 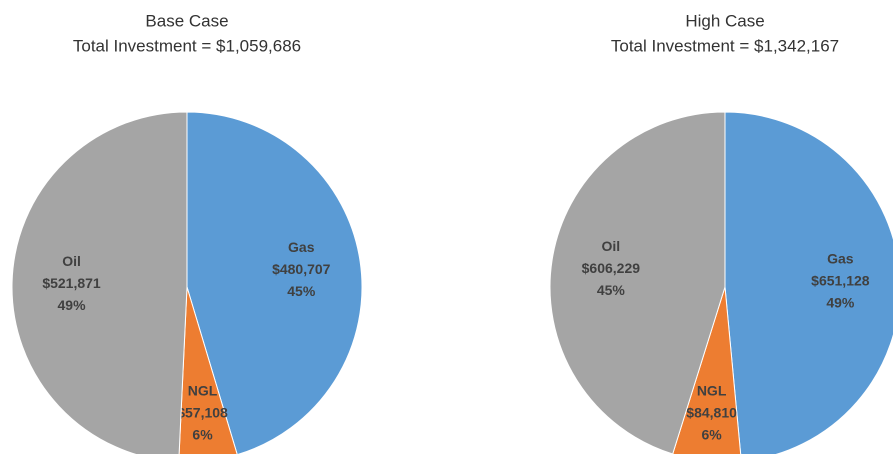 I want to click on chart-subtitle: Total Investment = $1,342,167, so click(x=725, y=45).